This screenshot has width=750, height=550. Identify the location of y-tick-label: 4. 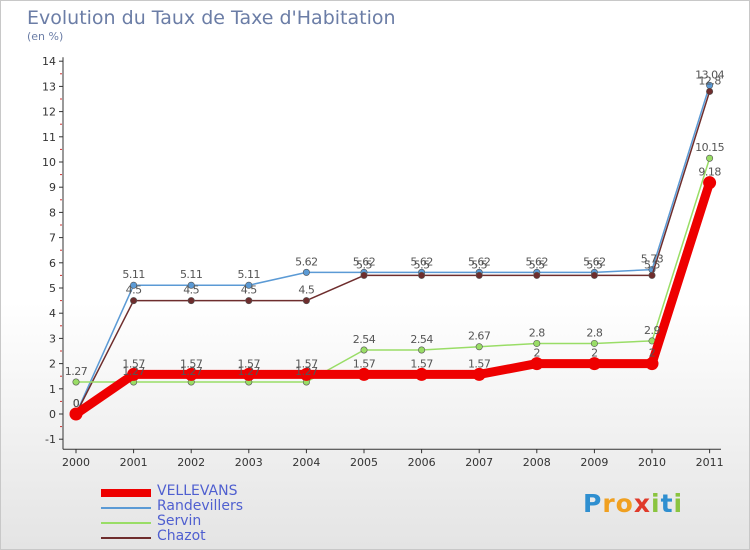
(52, 313).